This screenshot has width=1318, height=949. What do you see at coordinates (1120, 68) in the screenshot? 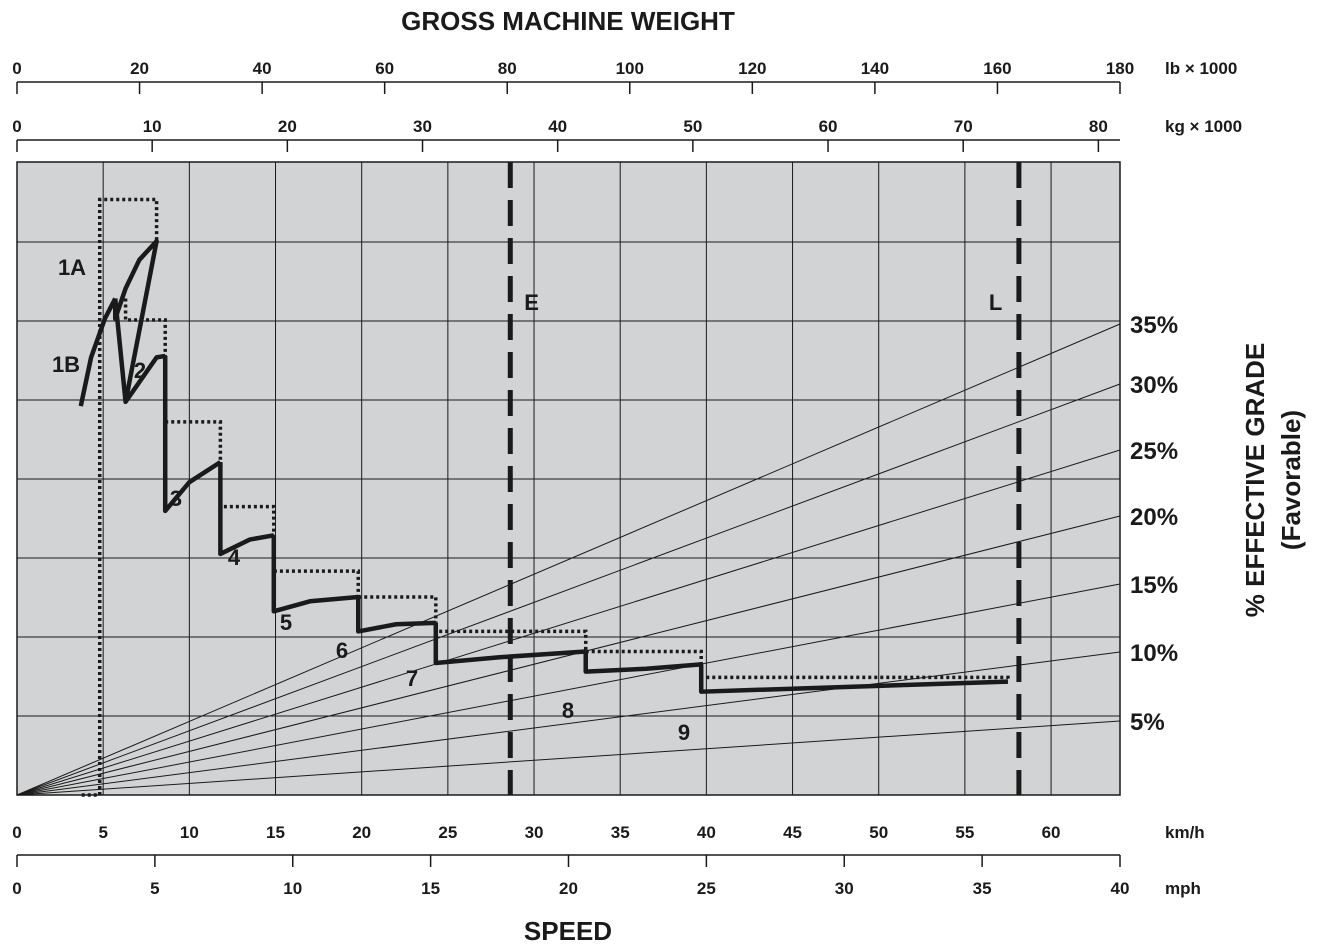
I see `weight-tick-label: 180` at bounding box center [1120, 68].